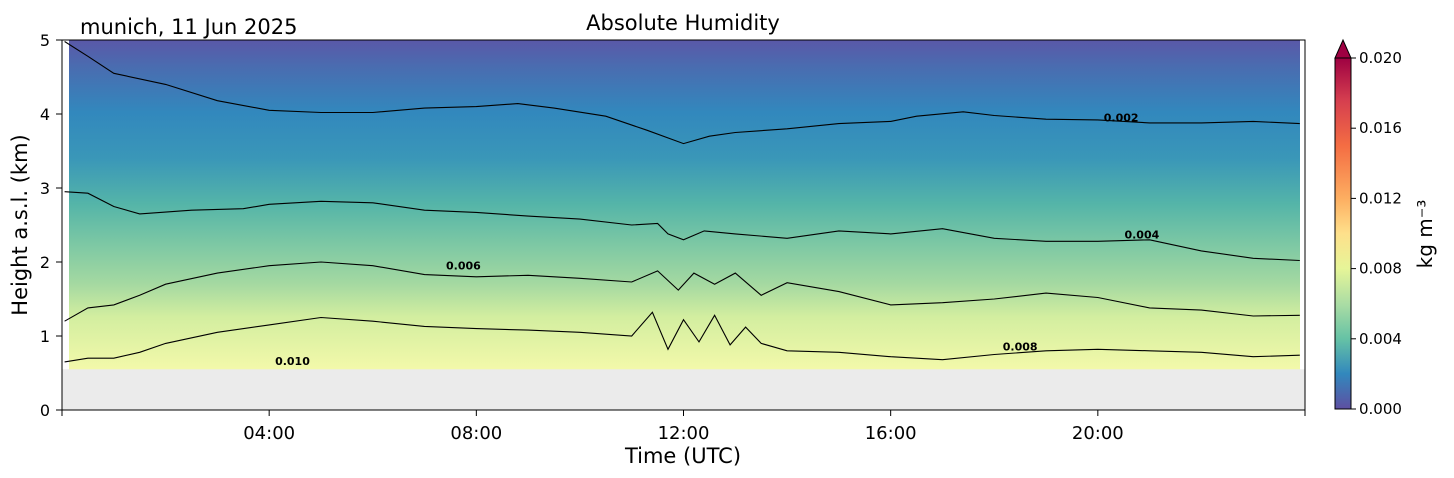 This screenshot has width=1454, height=478. I want to click on y-tick-label: 4, so click(45, 114).